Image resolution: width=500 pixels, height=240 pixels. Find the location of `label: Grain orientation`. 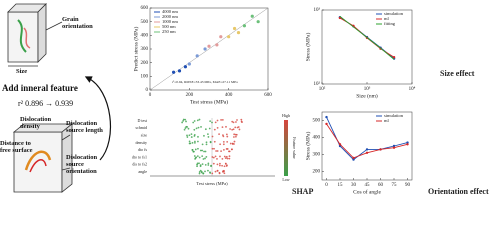

label: Grain orientation is located at coordinates (77, 23).